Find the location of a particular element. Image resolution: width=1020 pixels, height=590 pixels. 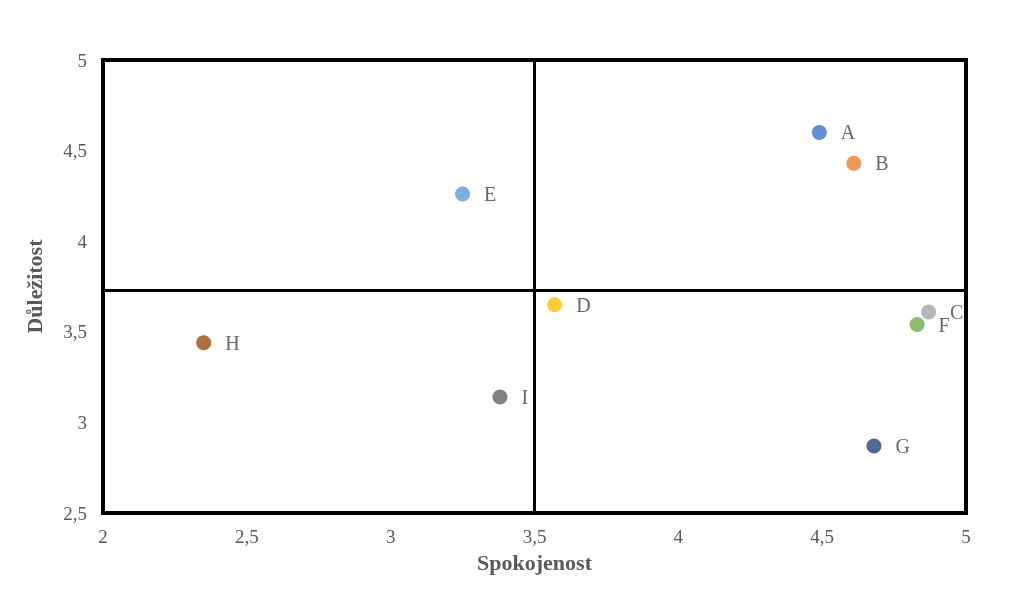

y-tick-label: 5 is located at coordinates (82, 60).